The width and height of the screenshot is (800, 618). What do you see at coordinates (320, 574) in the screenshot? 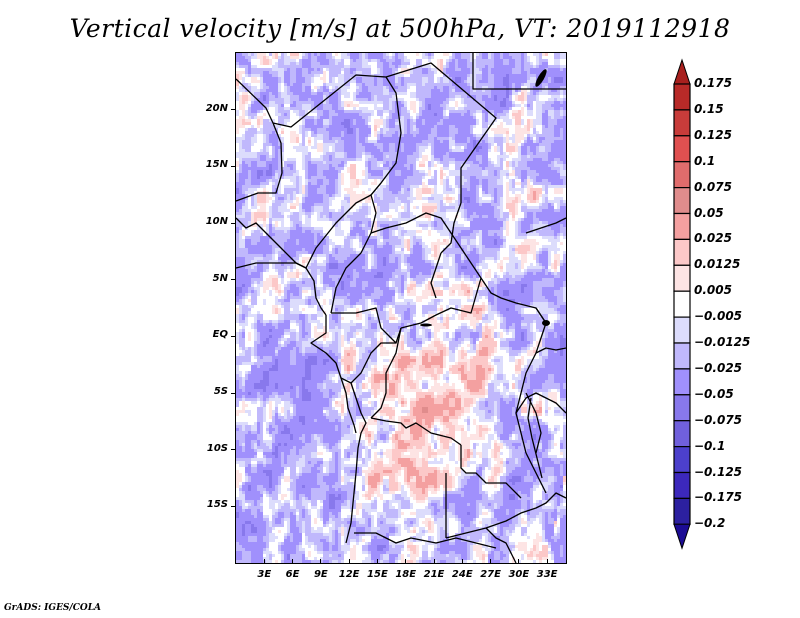
I see `x-tick-label: 9E` at bounding box center [320, 574].